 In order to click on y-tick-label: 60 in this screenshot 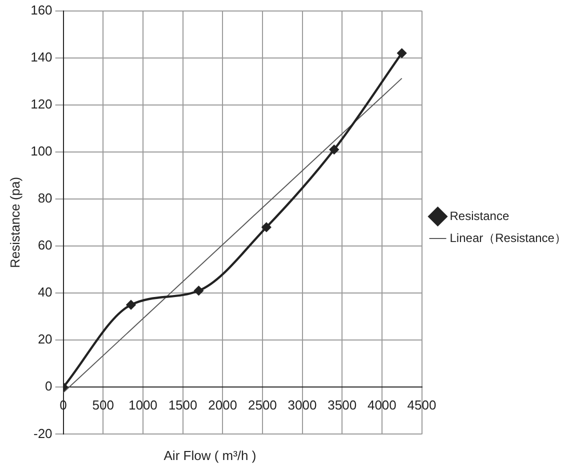, I will do `click(45, 245)`.